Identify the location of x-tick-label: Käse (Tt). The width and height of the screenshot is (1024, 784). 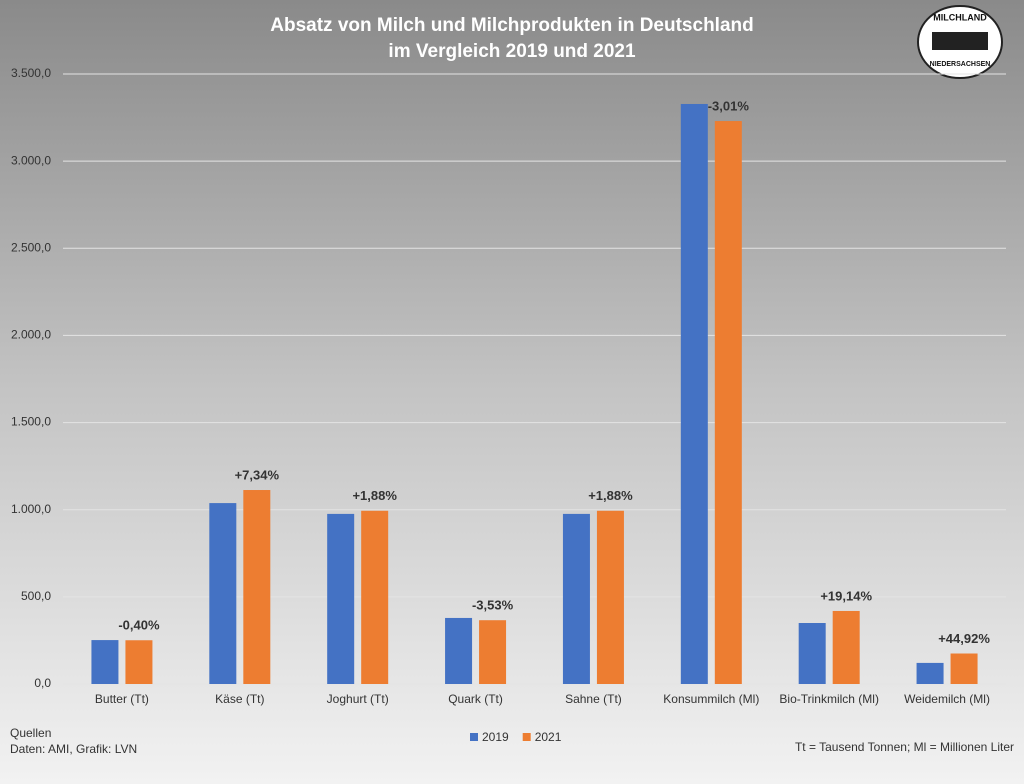
(239, 699).